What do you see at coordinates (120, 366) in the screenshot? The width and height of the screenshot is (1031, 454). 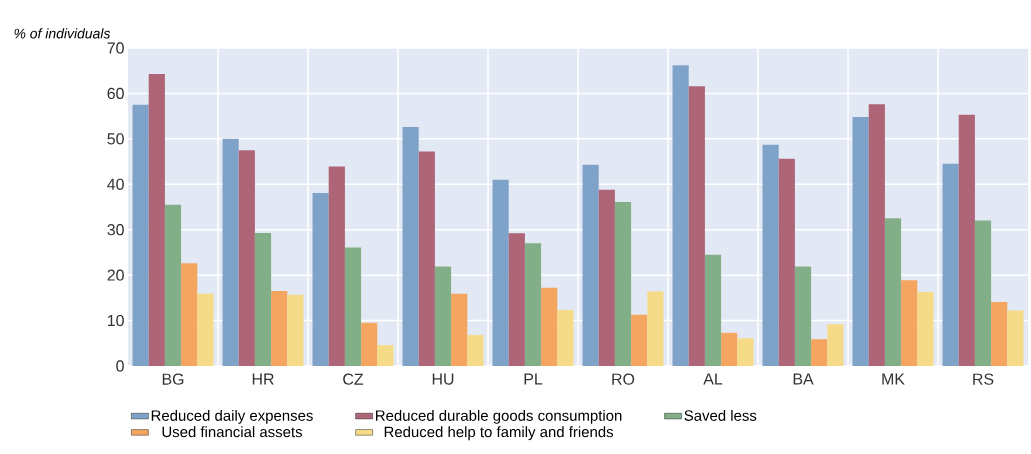 I see `y-tick-label: 0` at bounding box center [120, 366].